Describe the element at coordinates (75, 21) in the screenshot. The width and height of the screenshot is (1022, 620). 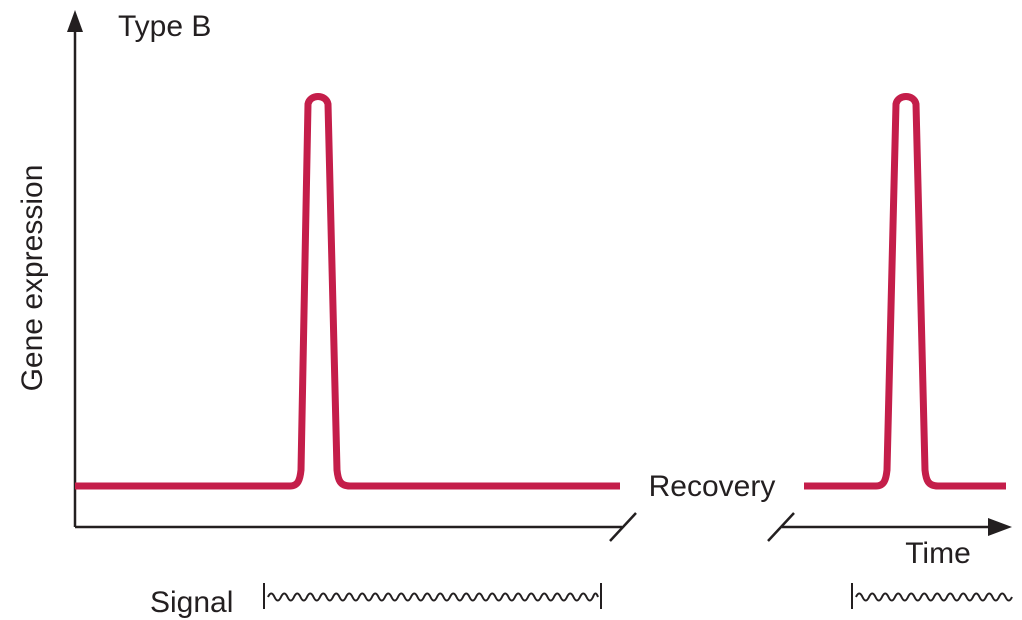
I see `y-axis-arrowhead` at that location.